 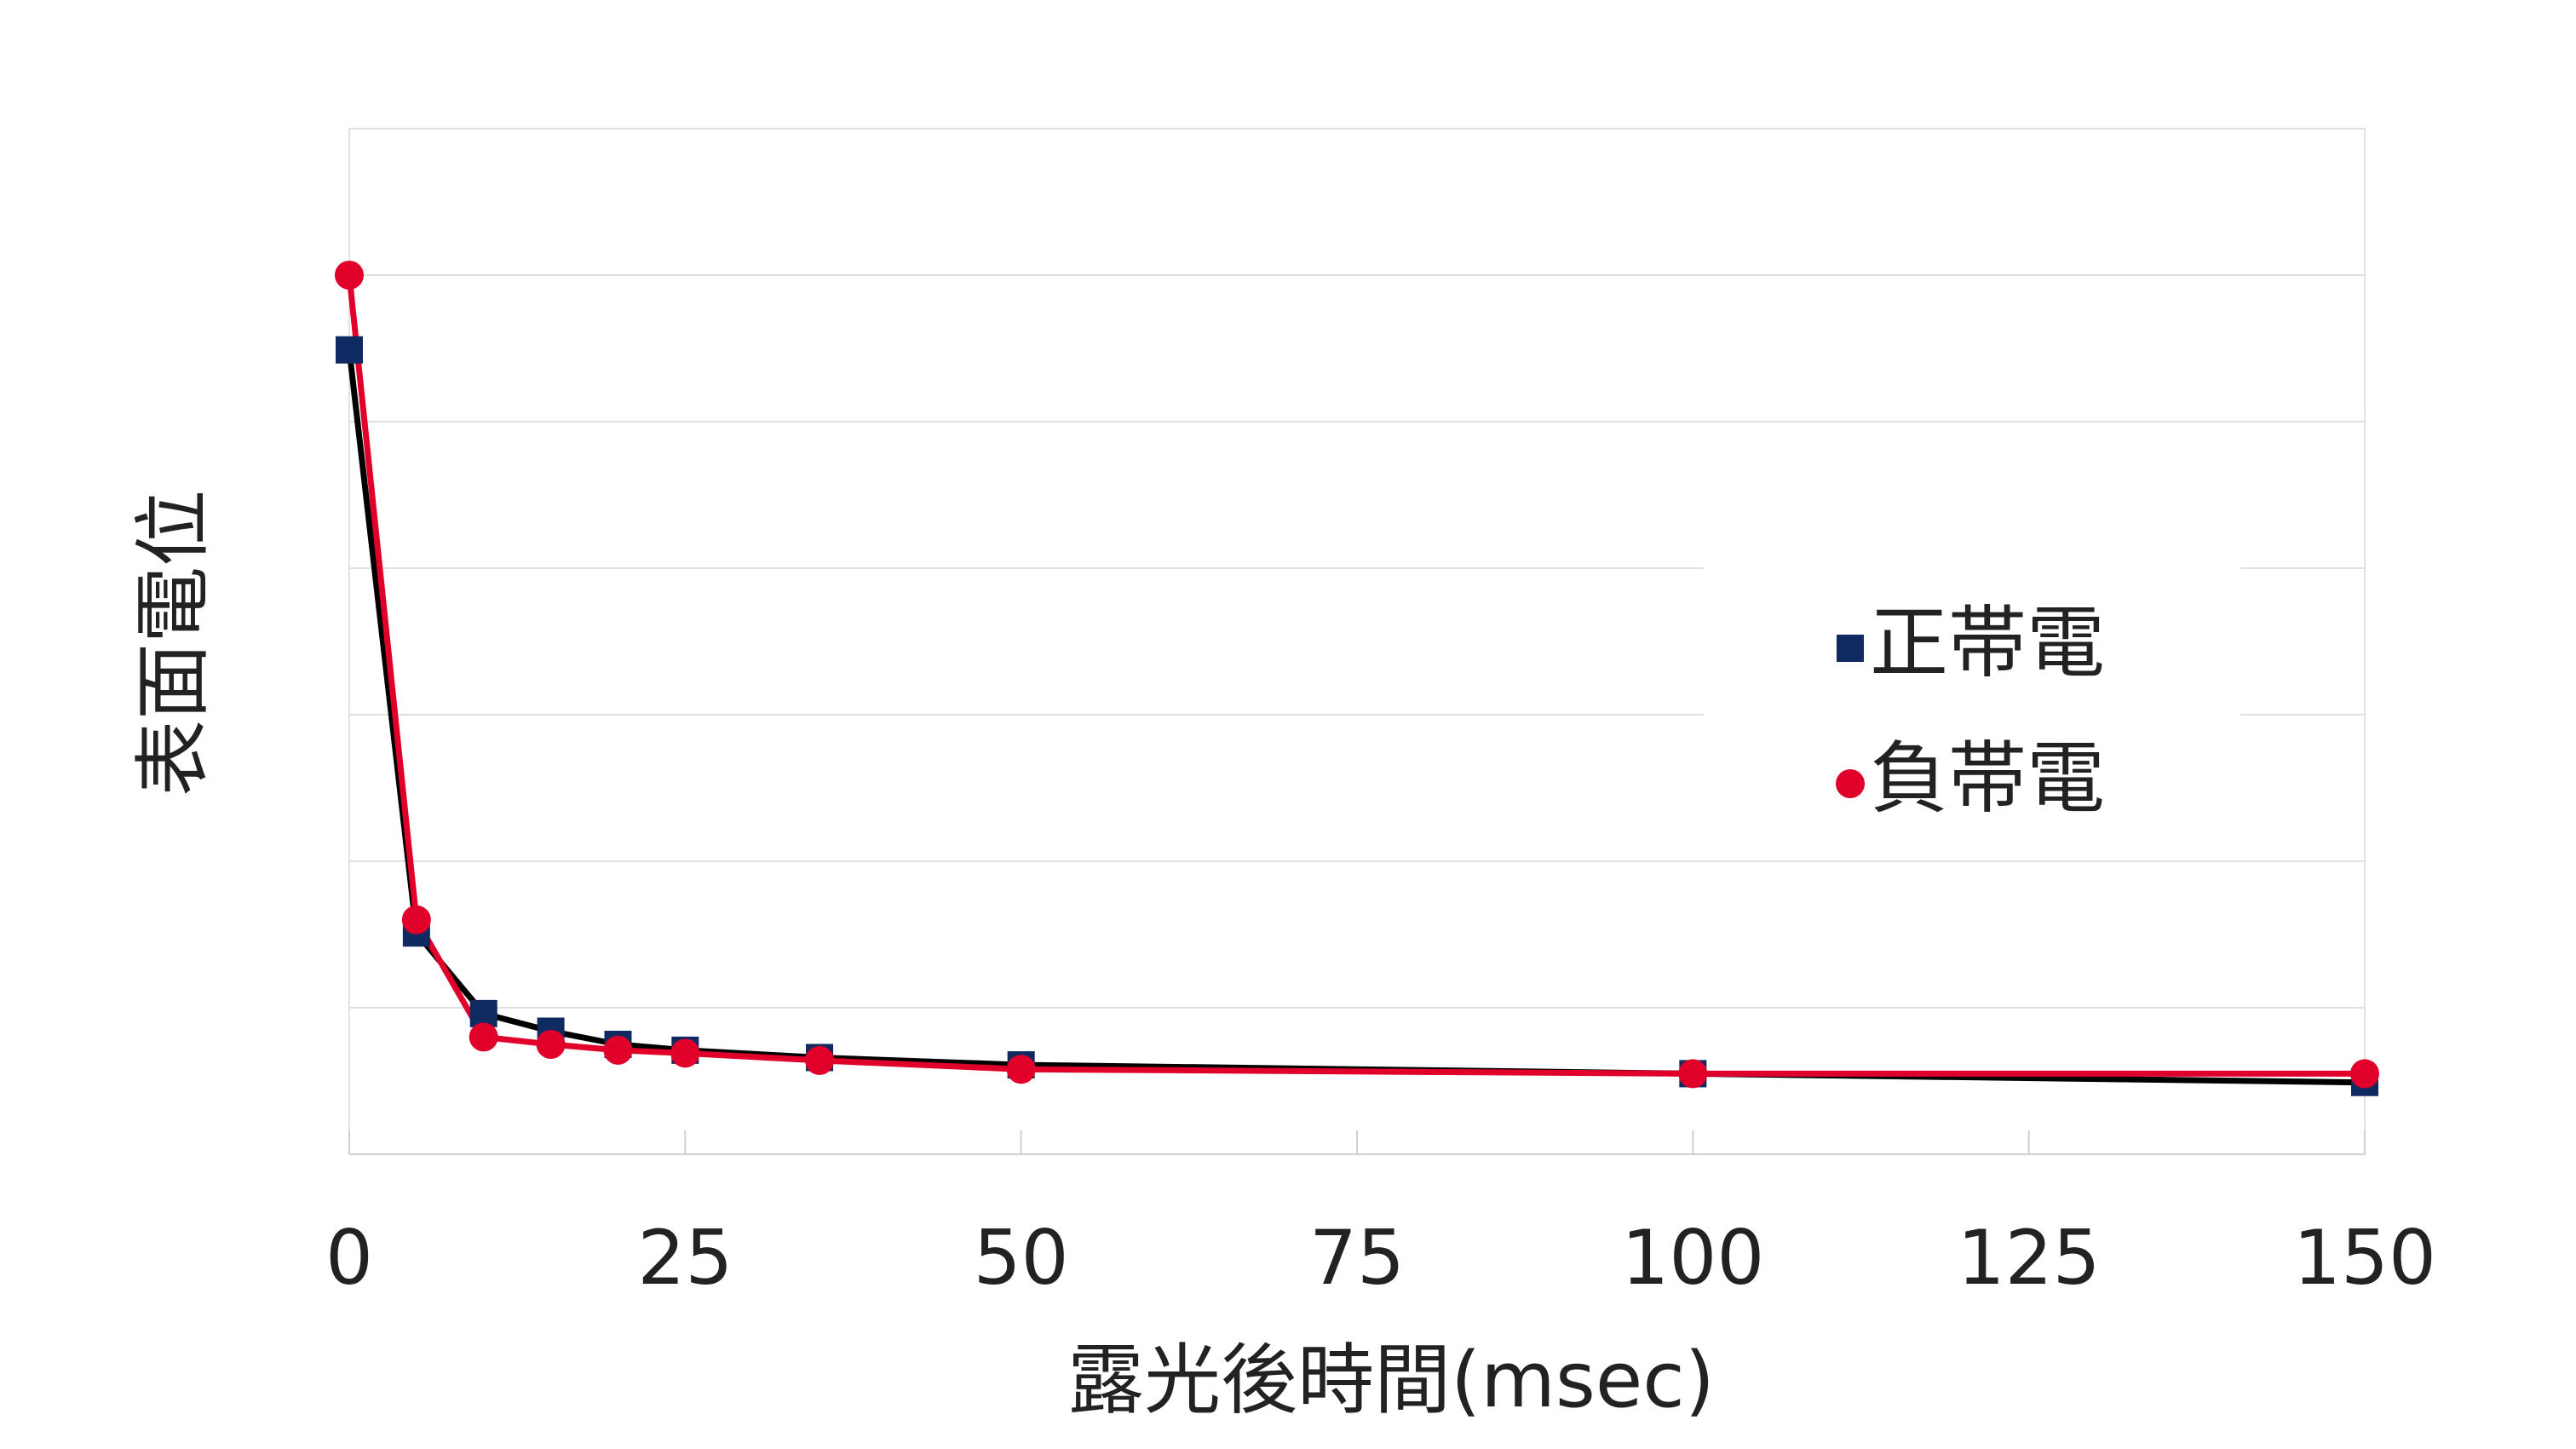 What do you see at coordinates (2364, 1258) in the screenshot?
I see `x-tick-label: 150` at bounding box center [2364, 1258].